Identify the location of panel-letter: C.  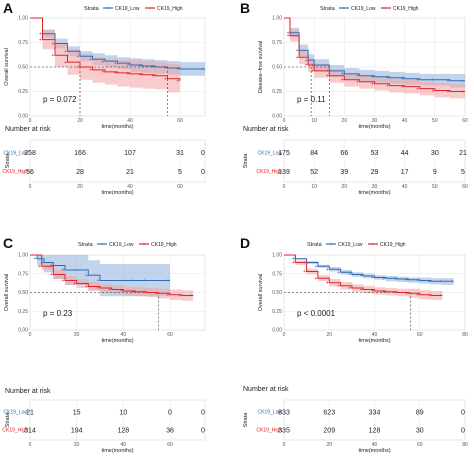
(8, 243).